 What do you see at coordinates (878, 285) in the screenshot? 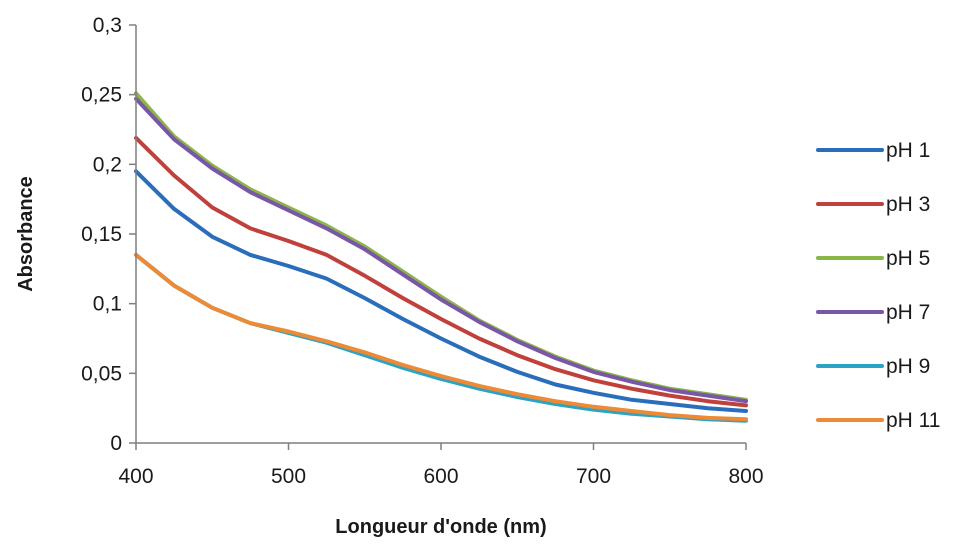
I see `legend: pH 1 pH 3 pH 5 pH 7 pH 9 pH 11` at bounding box center [878, 285].